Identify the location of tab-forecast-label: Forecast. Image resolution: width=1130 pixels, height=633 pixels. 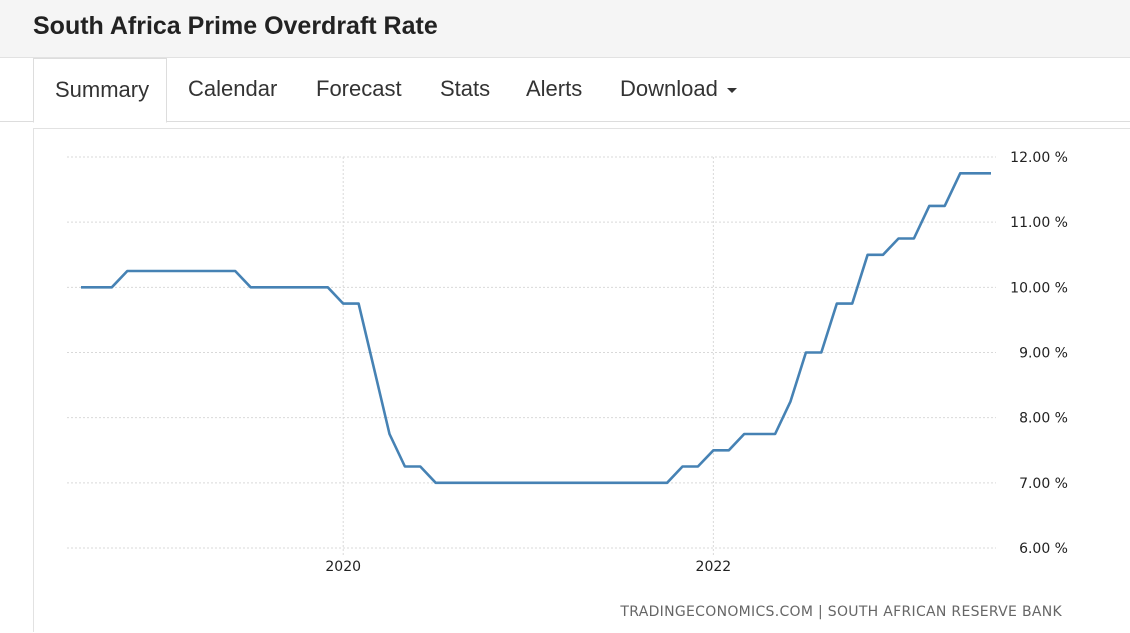
(359, 88).